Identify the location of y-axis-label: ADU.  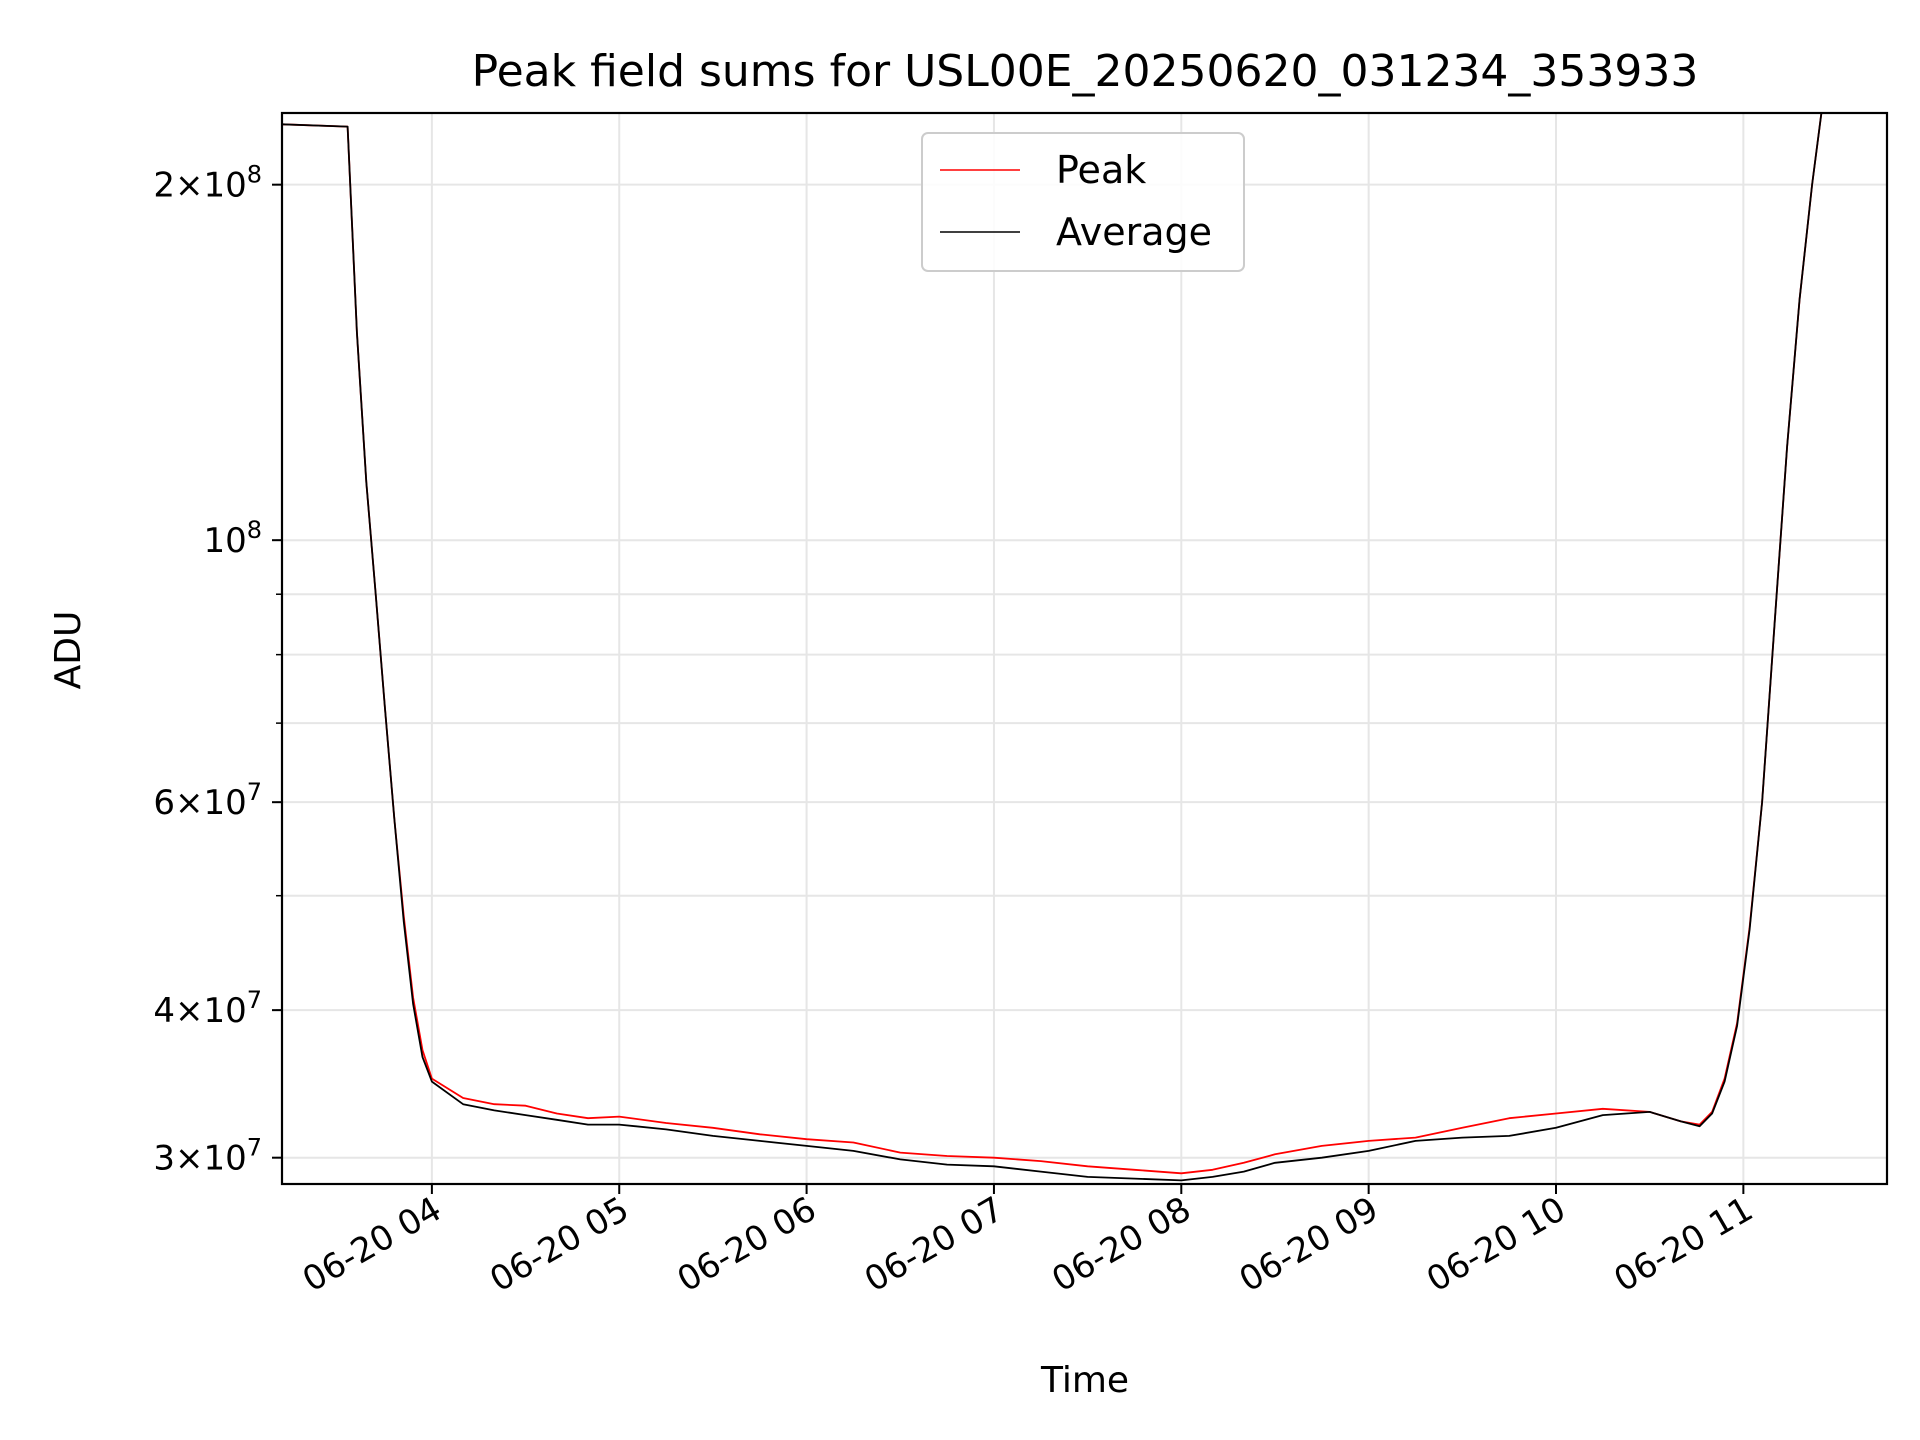
(68, 650).